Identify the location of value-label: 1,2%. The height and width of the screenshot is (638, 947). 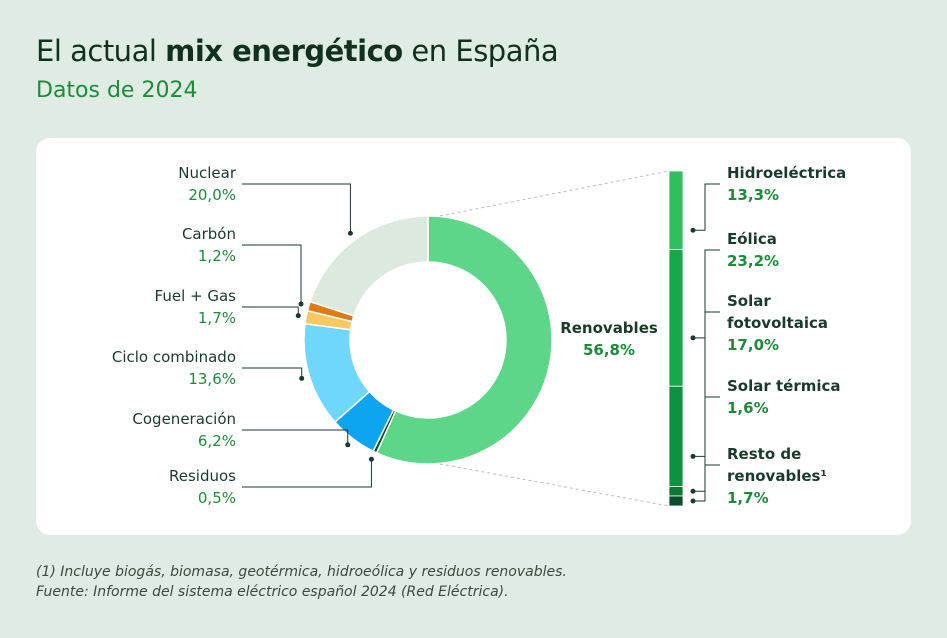
(216, 256).